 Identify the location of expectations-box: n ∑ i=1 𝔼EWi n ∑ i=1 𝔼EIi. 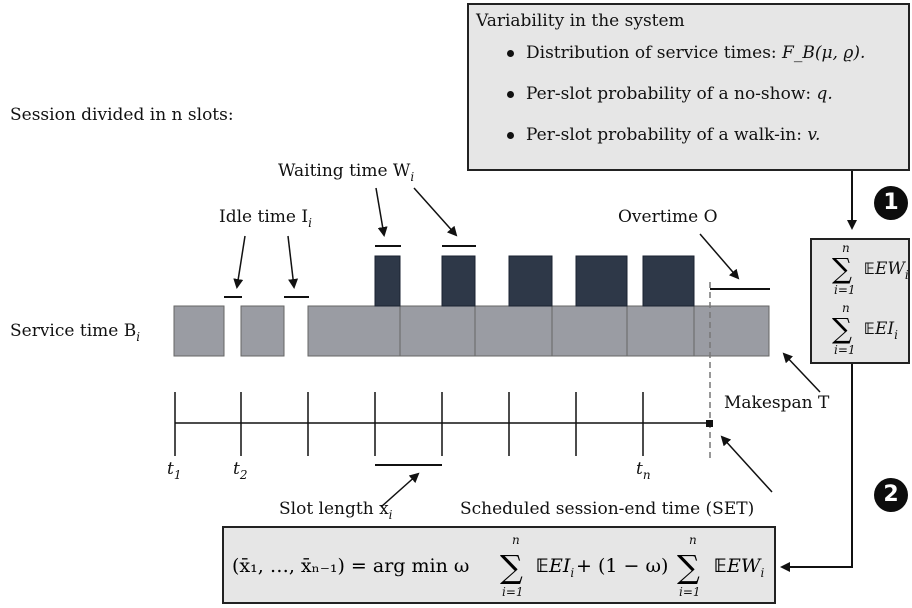
(860, 301).